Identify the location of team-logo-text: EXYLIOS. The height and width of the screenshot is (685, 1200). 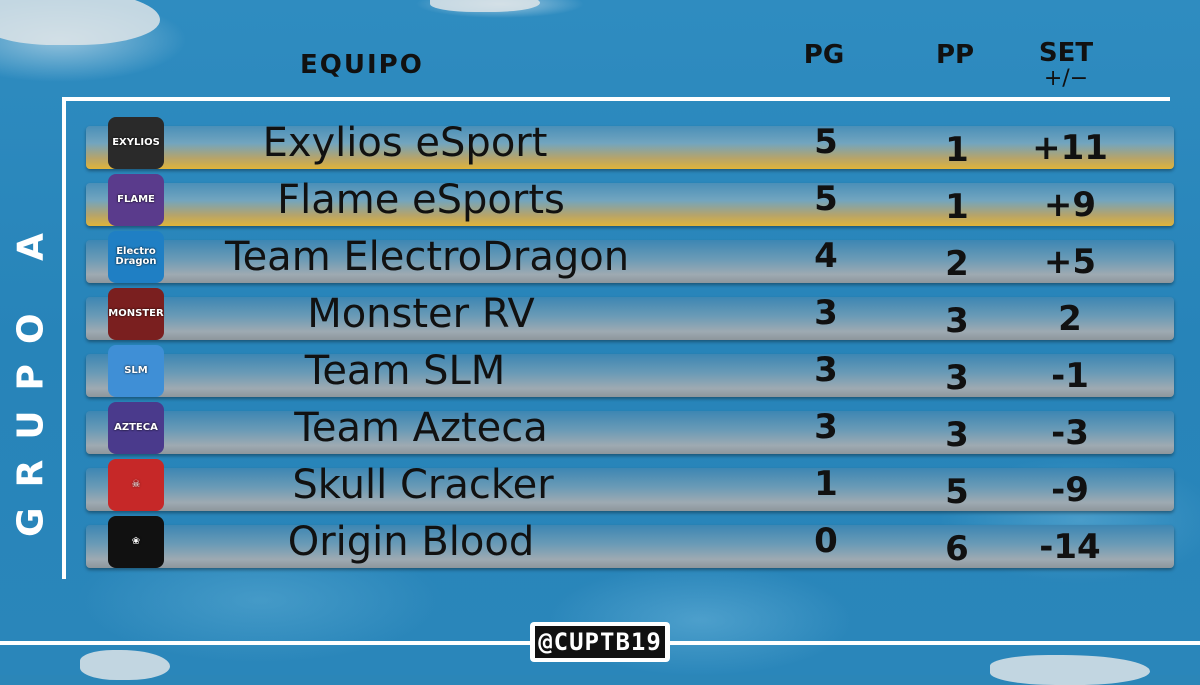
(136, 142).